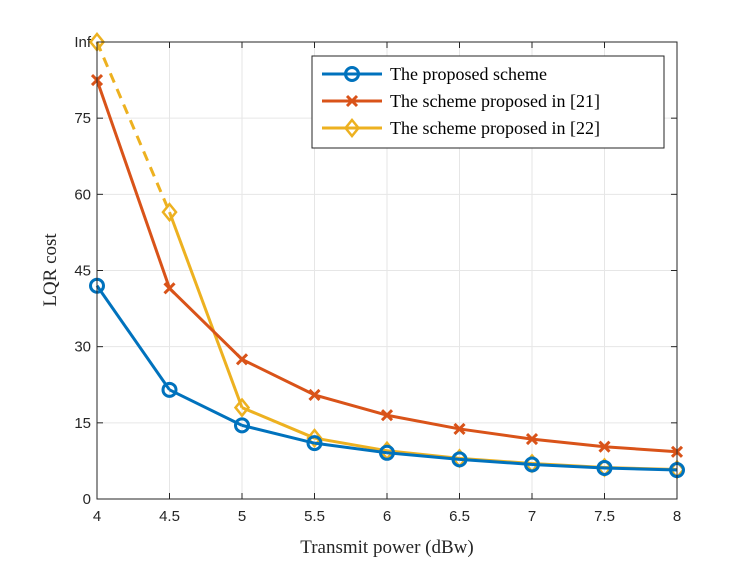 This screenshot has height=561, width=747. Describe the element at coordinates (83, 42) in the screenshot. I see `y-tick-label: Inf` at that location.